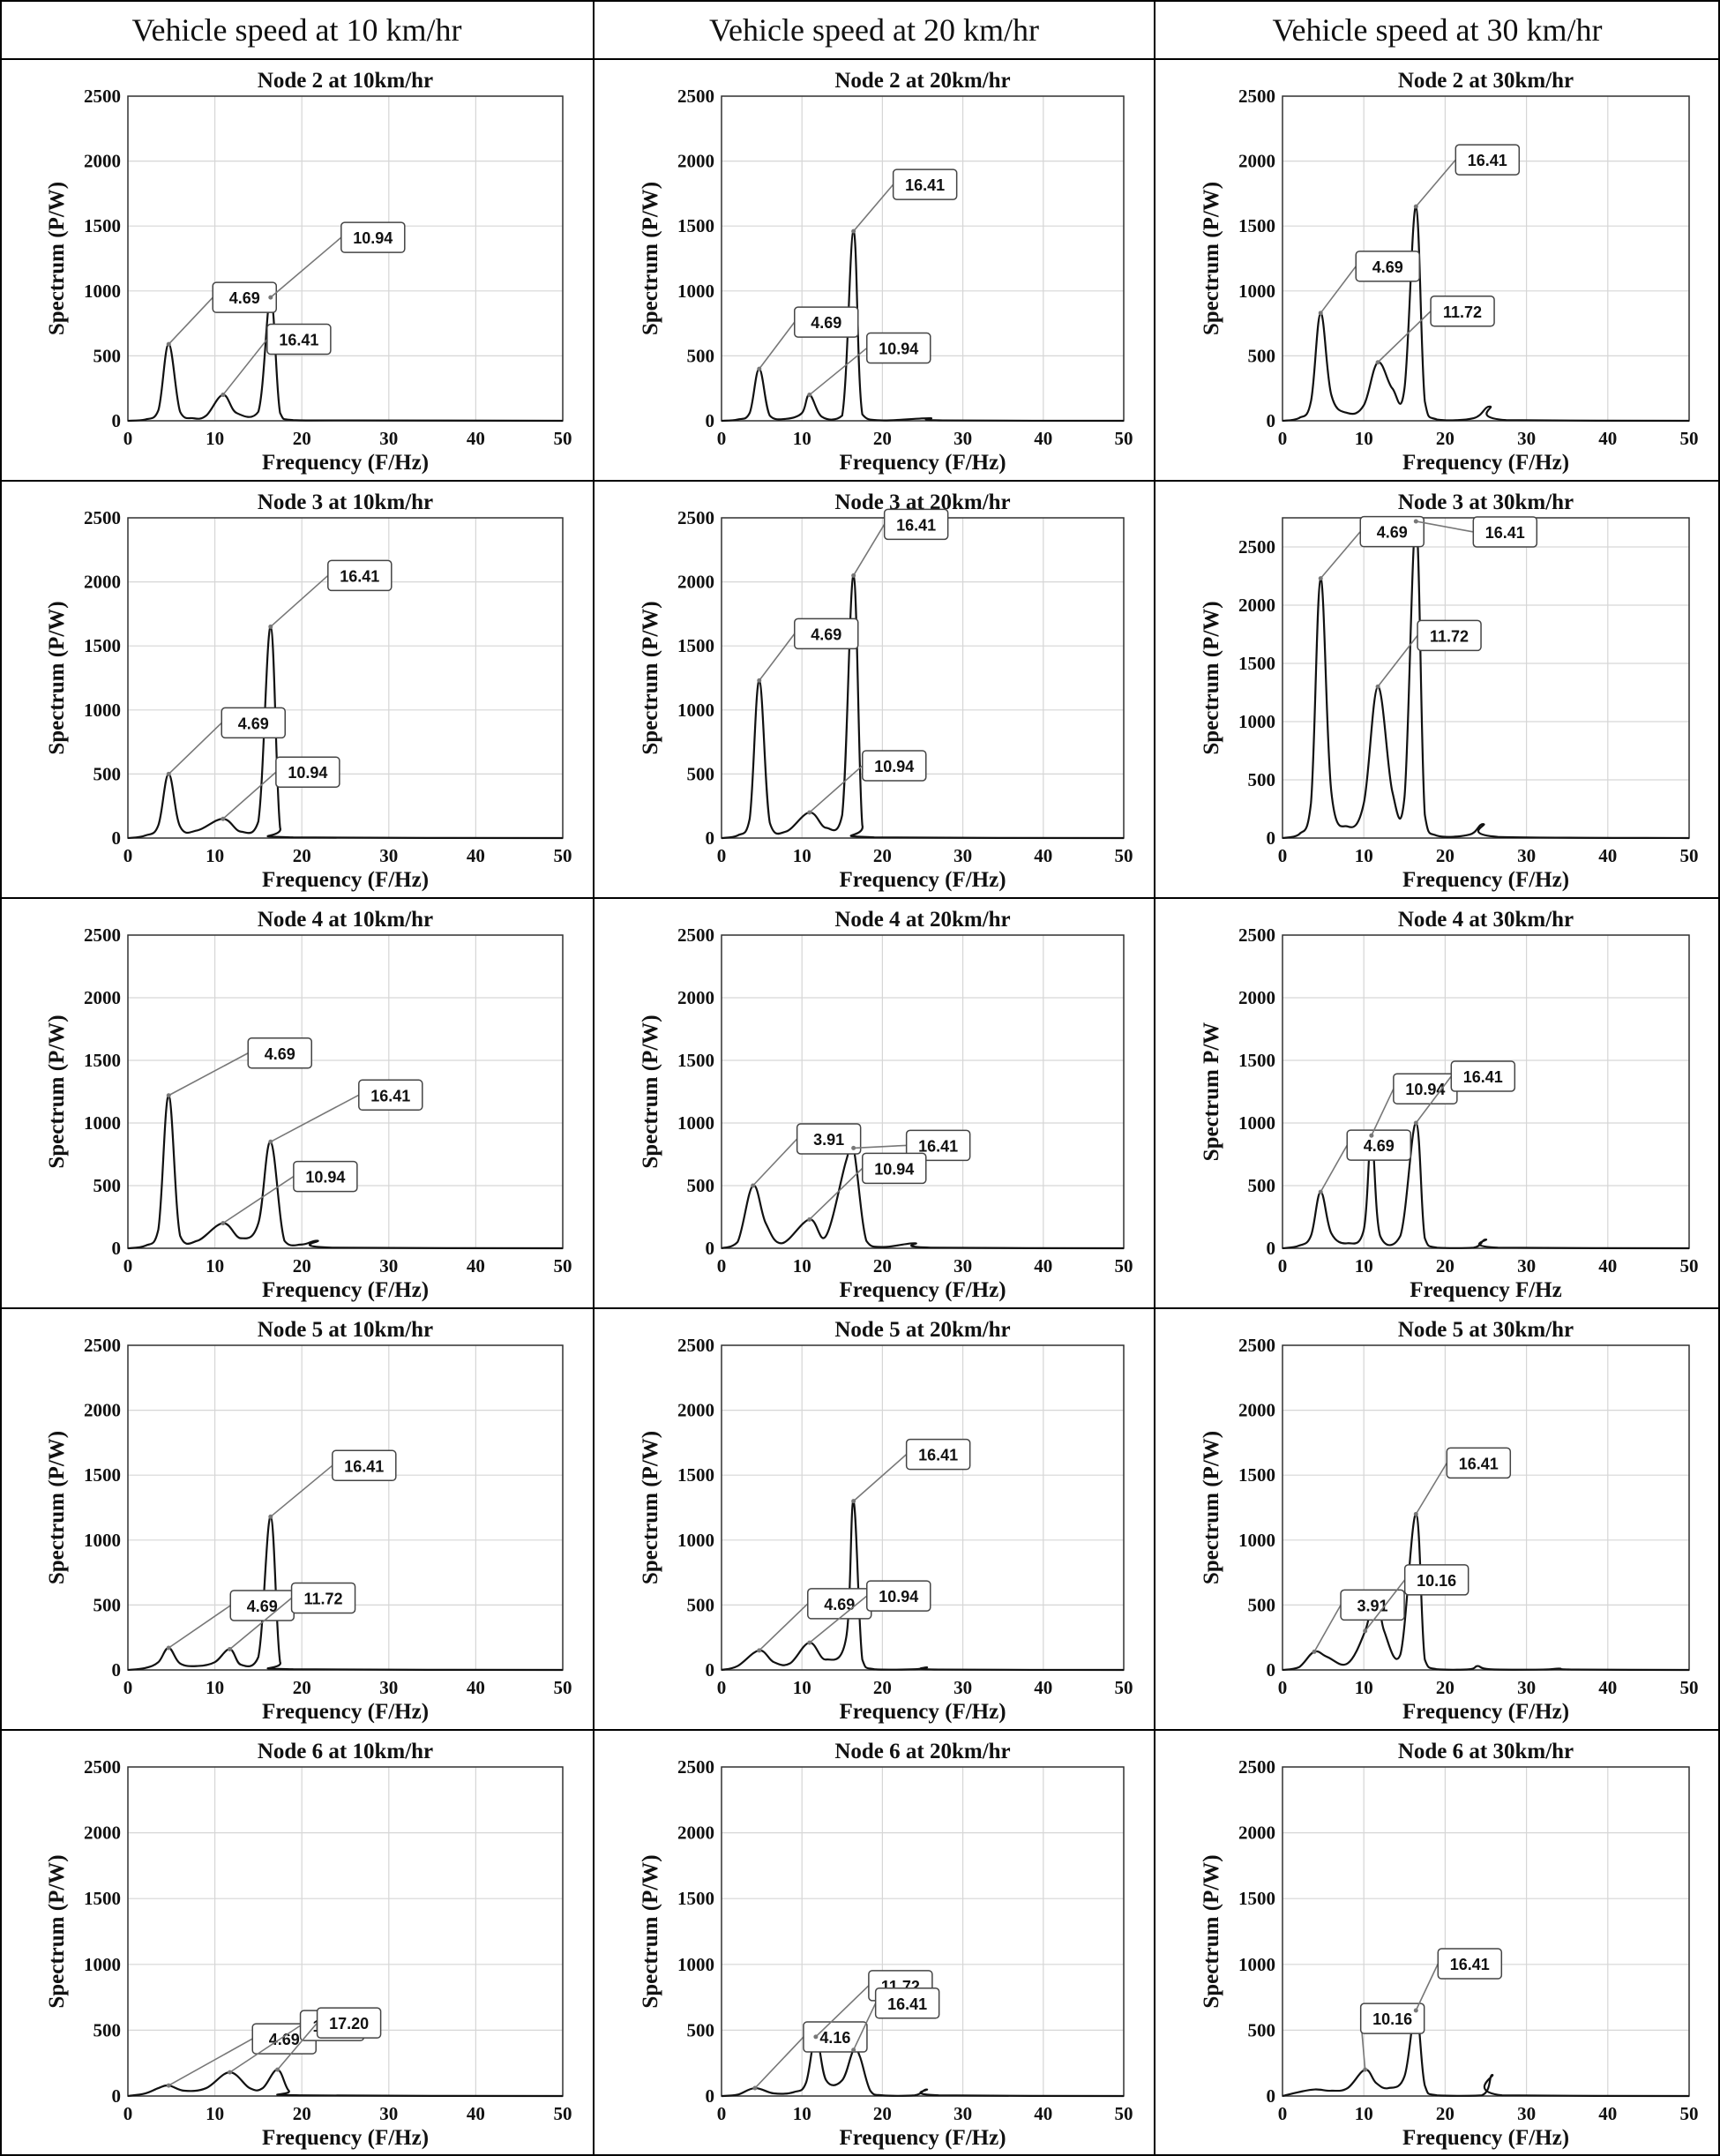  What do you see at coordinates (1486, 81) in the screenshot?
I see `chart-title: Node 2 at 30km/hr` at bounding box center [1486, 81].